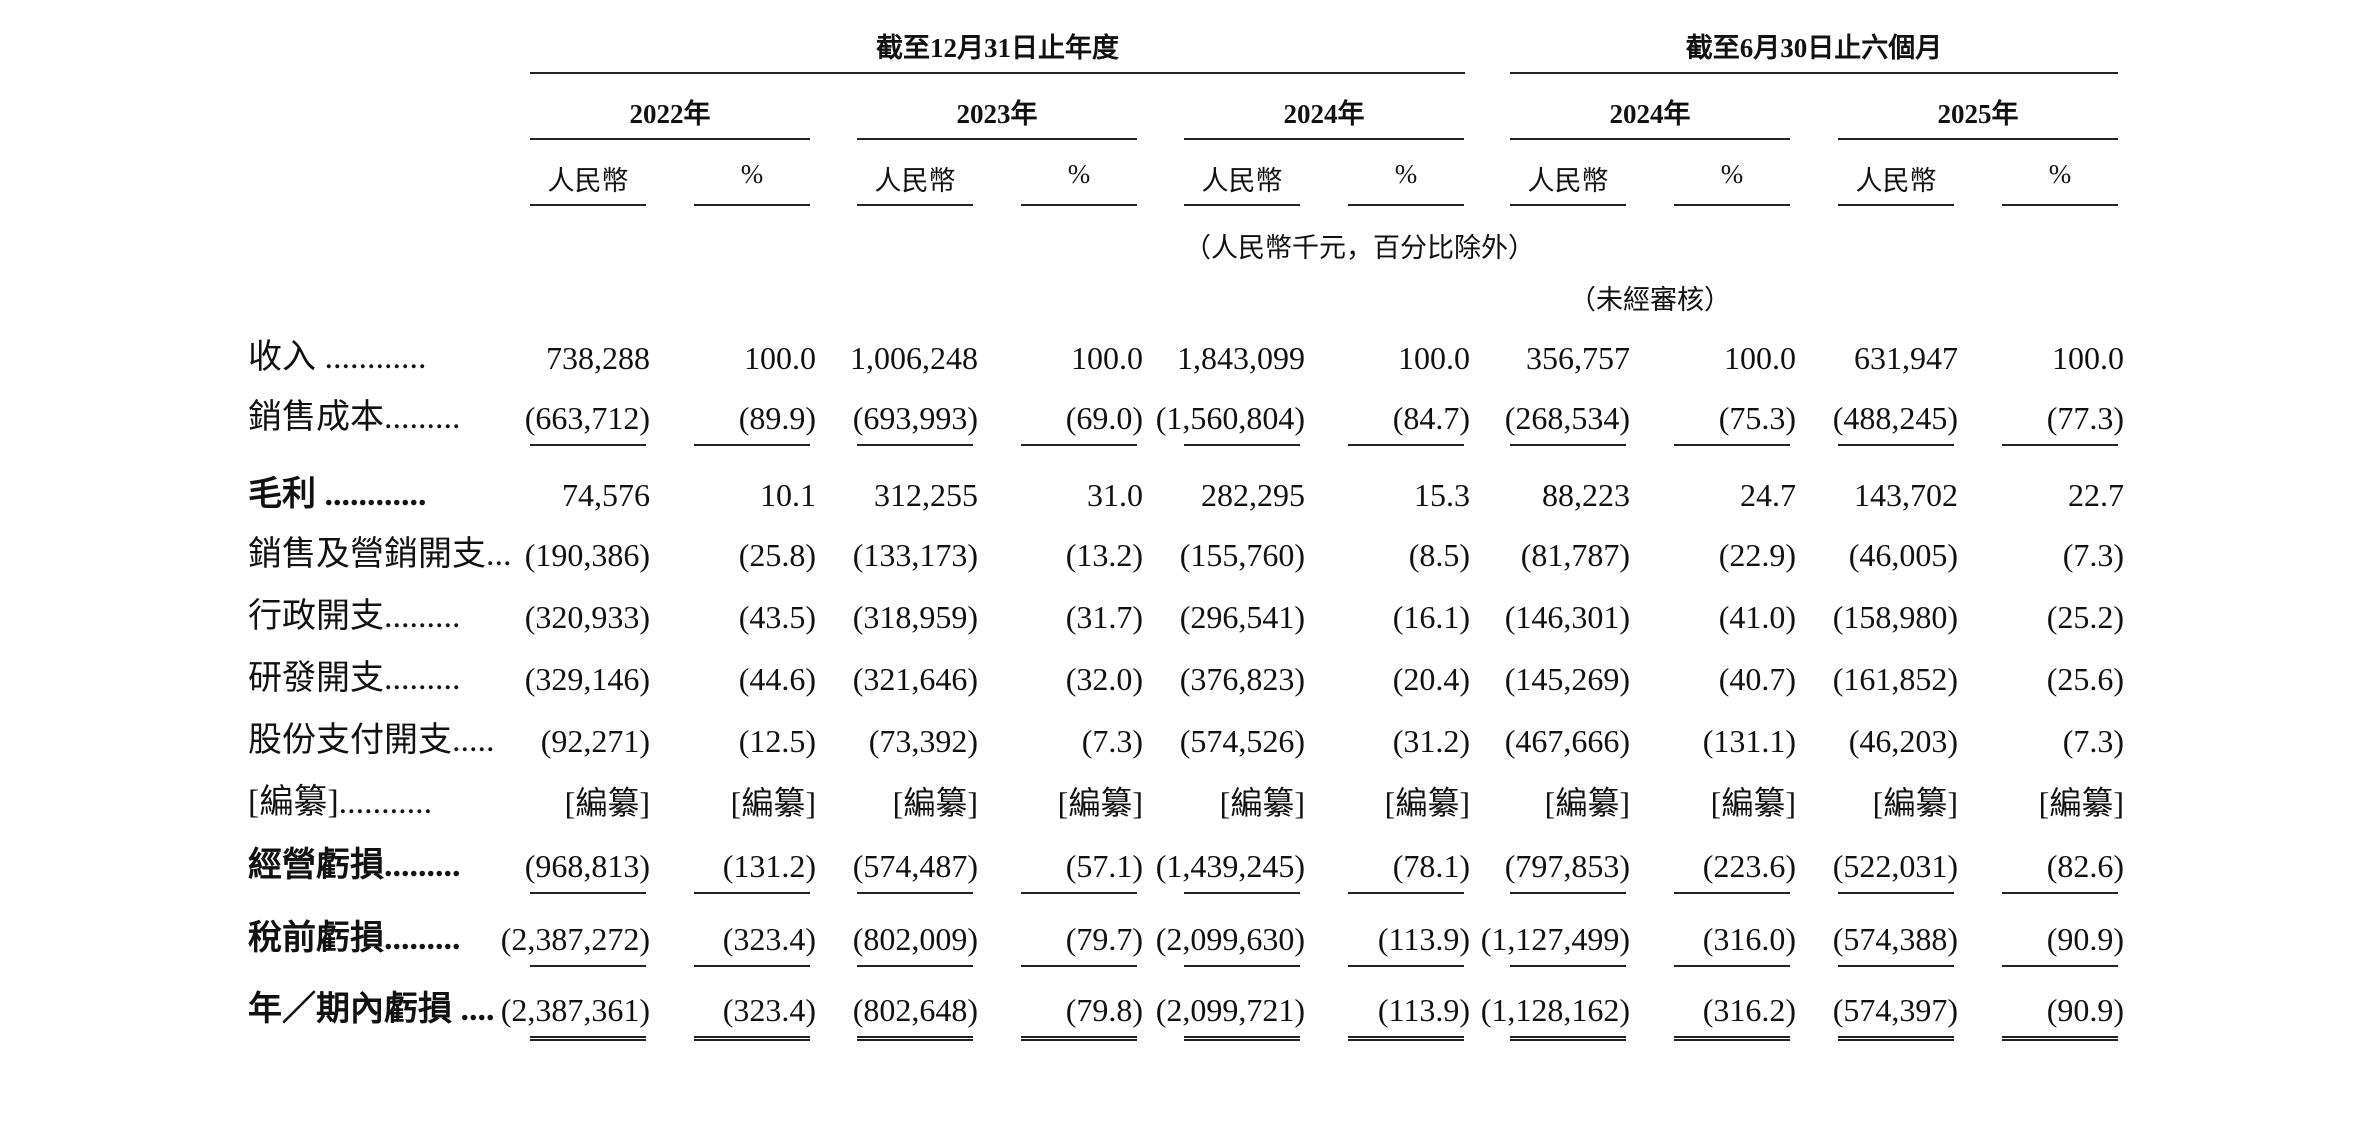 This screenshot has width=2362, height=1140. I want to click on percent-cell: (131.1), so click(1749, 741).